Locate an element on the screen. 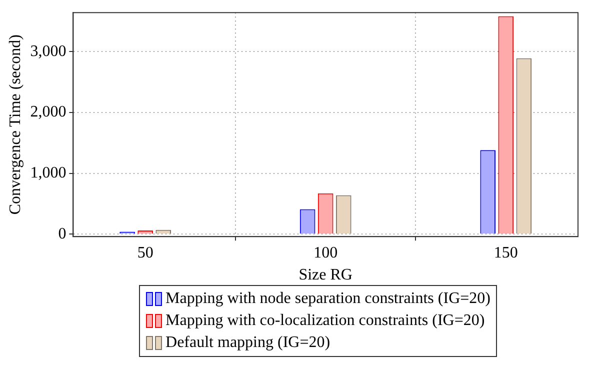 Image resolution: width=596 pixels, height=373 pixels. x-tick-label: 150 is located at coordinates (506, 253).